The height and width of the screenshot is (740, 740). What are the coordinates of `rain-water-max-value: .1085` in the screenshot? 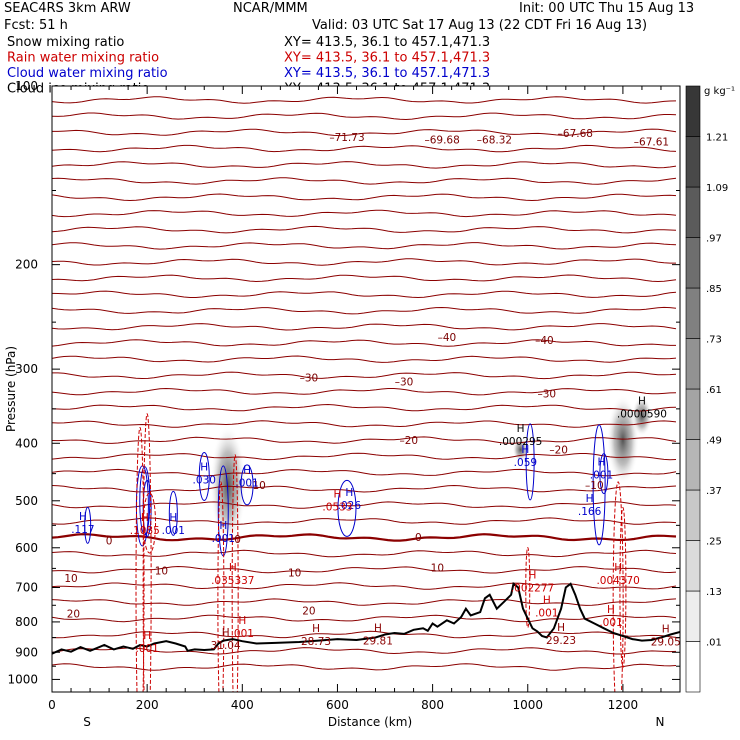 It's located at (145, 531).